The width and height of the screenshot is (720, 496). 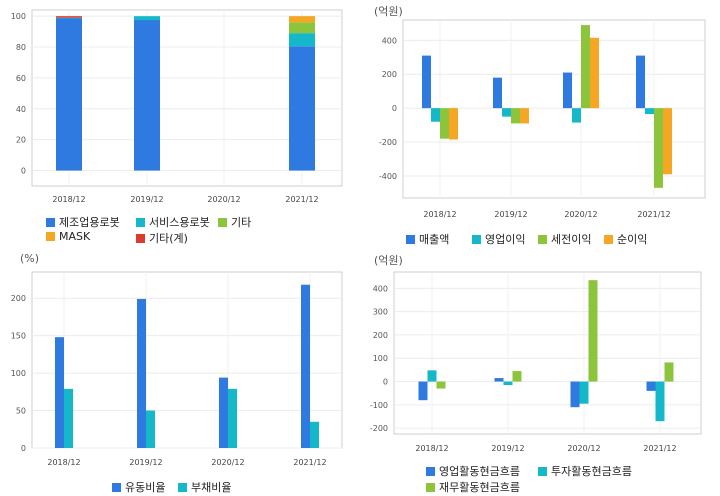 I want to click on legend-item: 제조업용로봇, so click(x=83, y=222).